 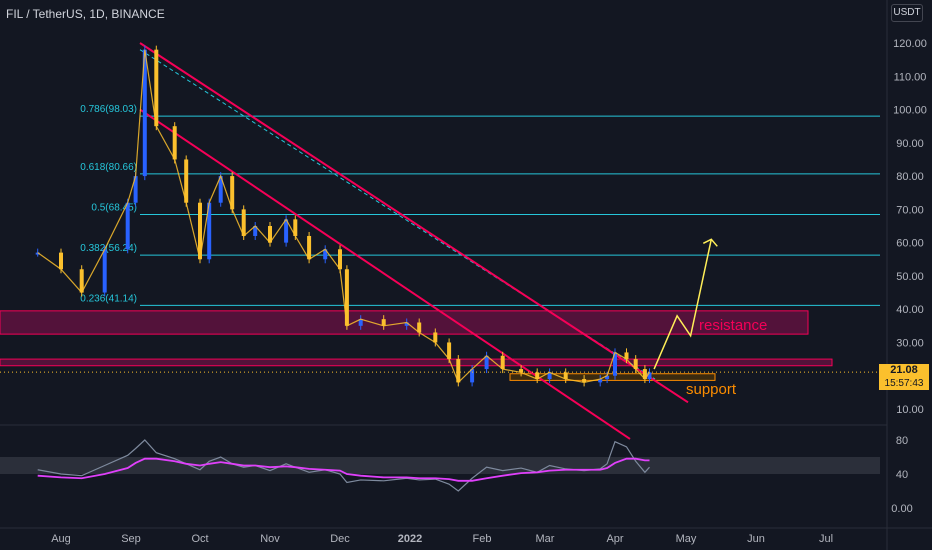 I want to click on chart-title: FIL / TetherUS, 1D, BINANCE, so click(x=85, y=14).